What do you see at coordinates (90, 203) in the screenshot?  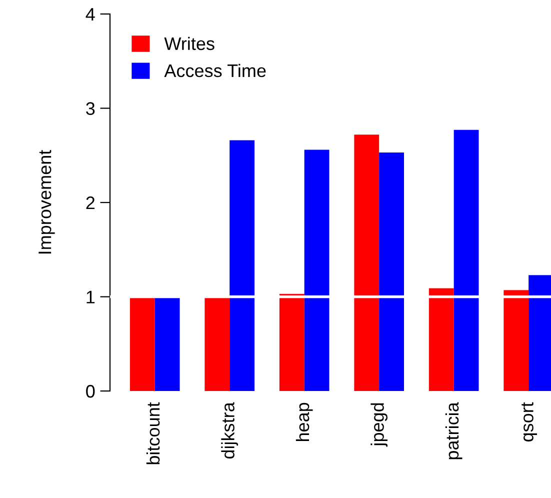 I see `y-tick-label: 2` at bounding box center [90, 203].